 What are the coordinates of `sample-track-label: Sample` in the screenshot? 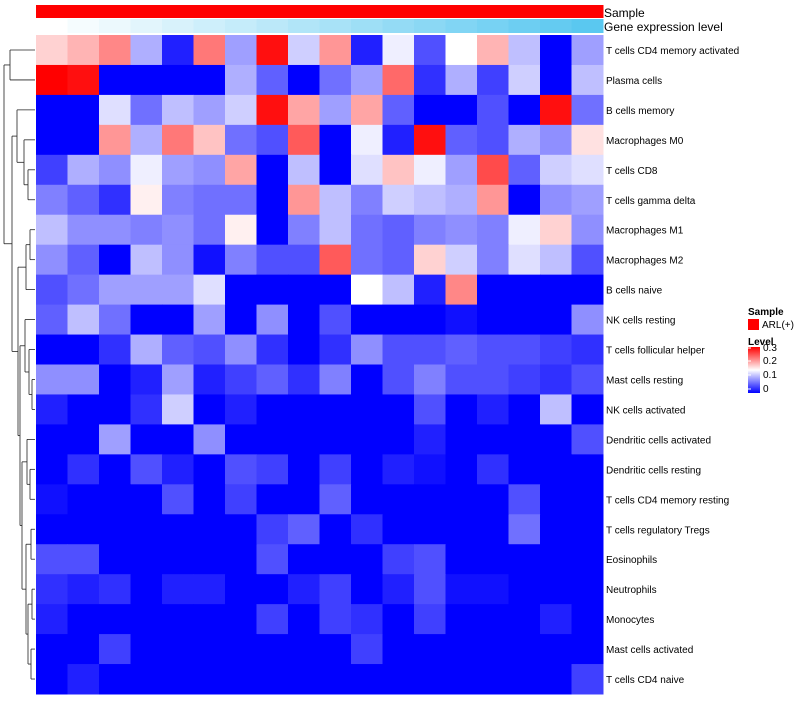 It's located at (624, 13).